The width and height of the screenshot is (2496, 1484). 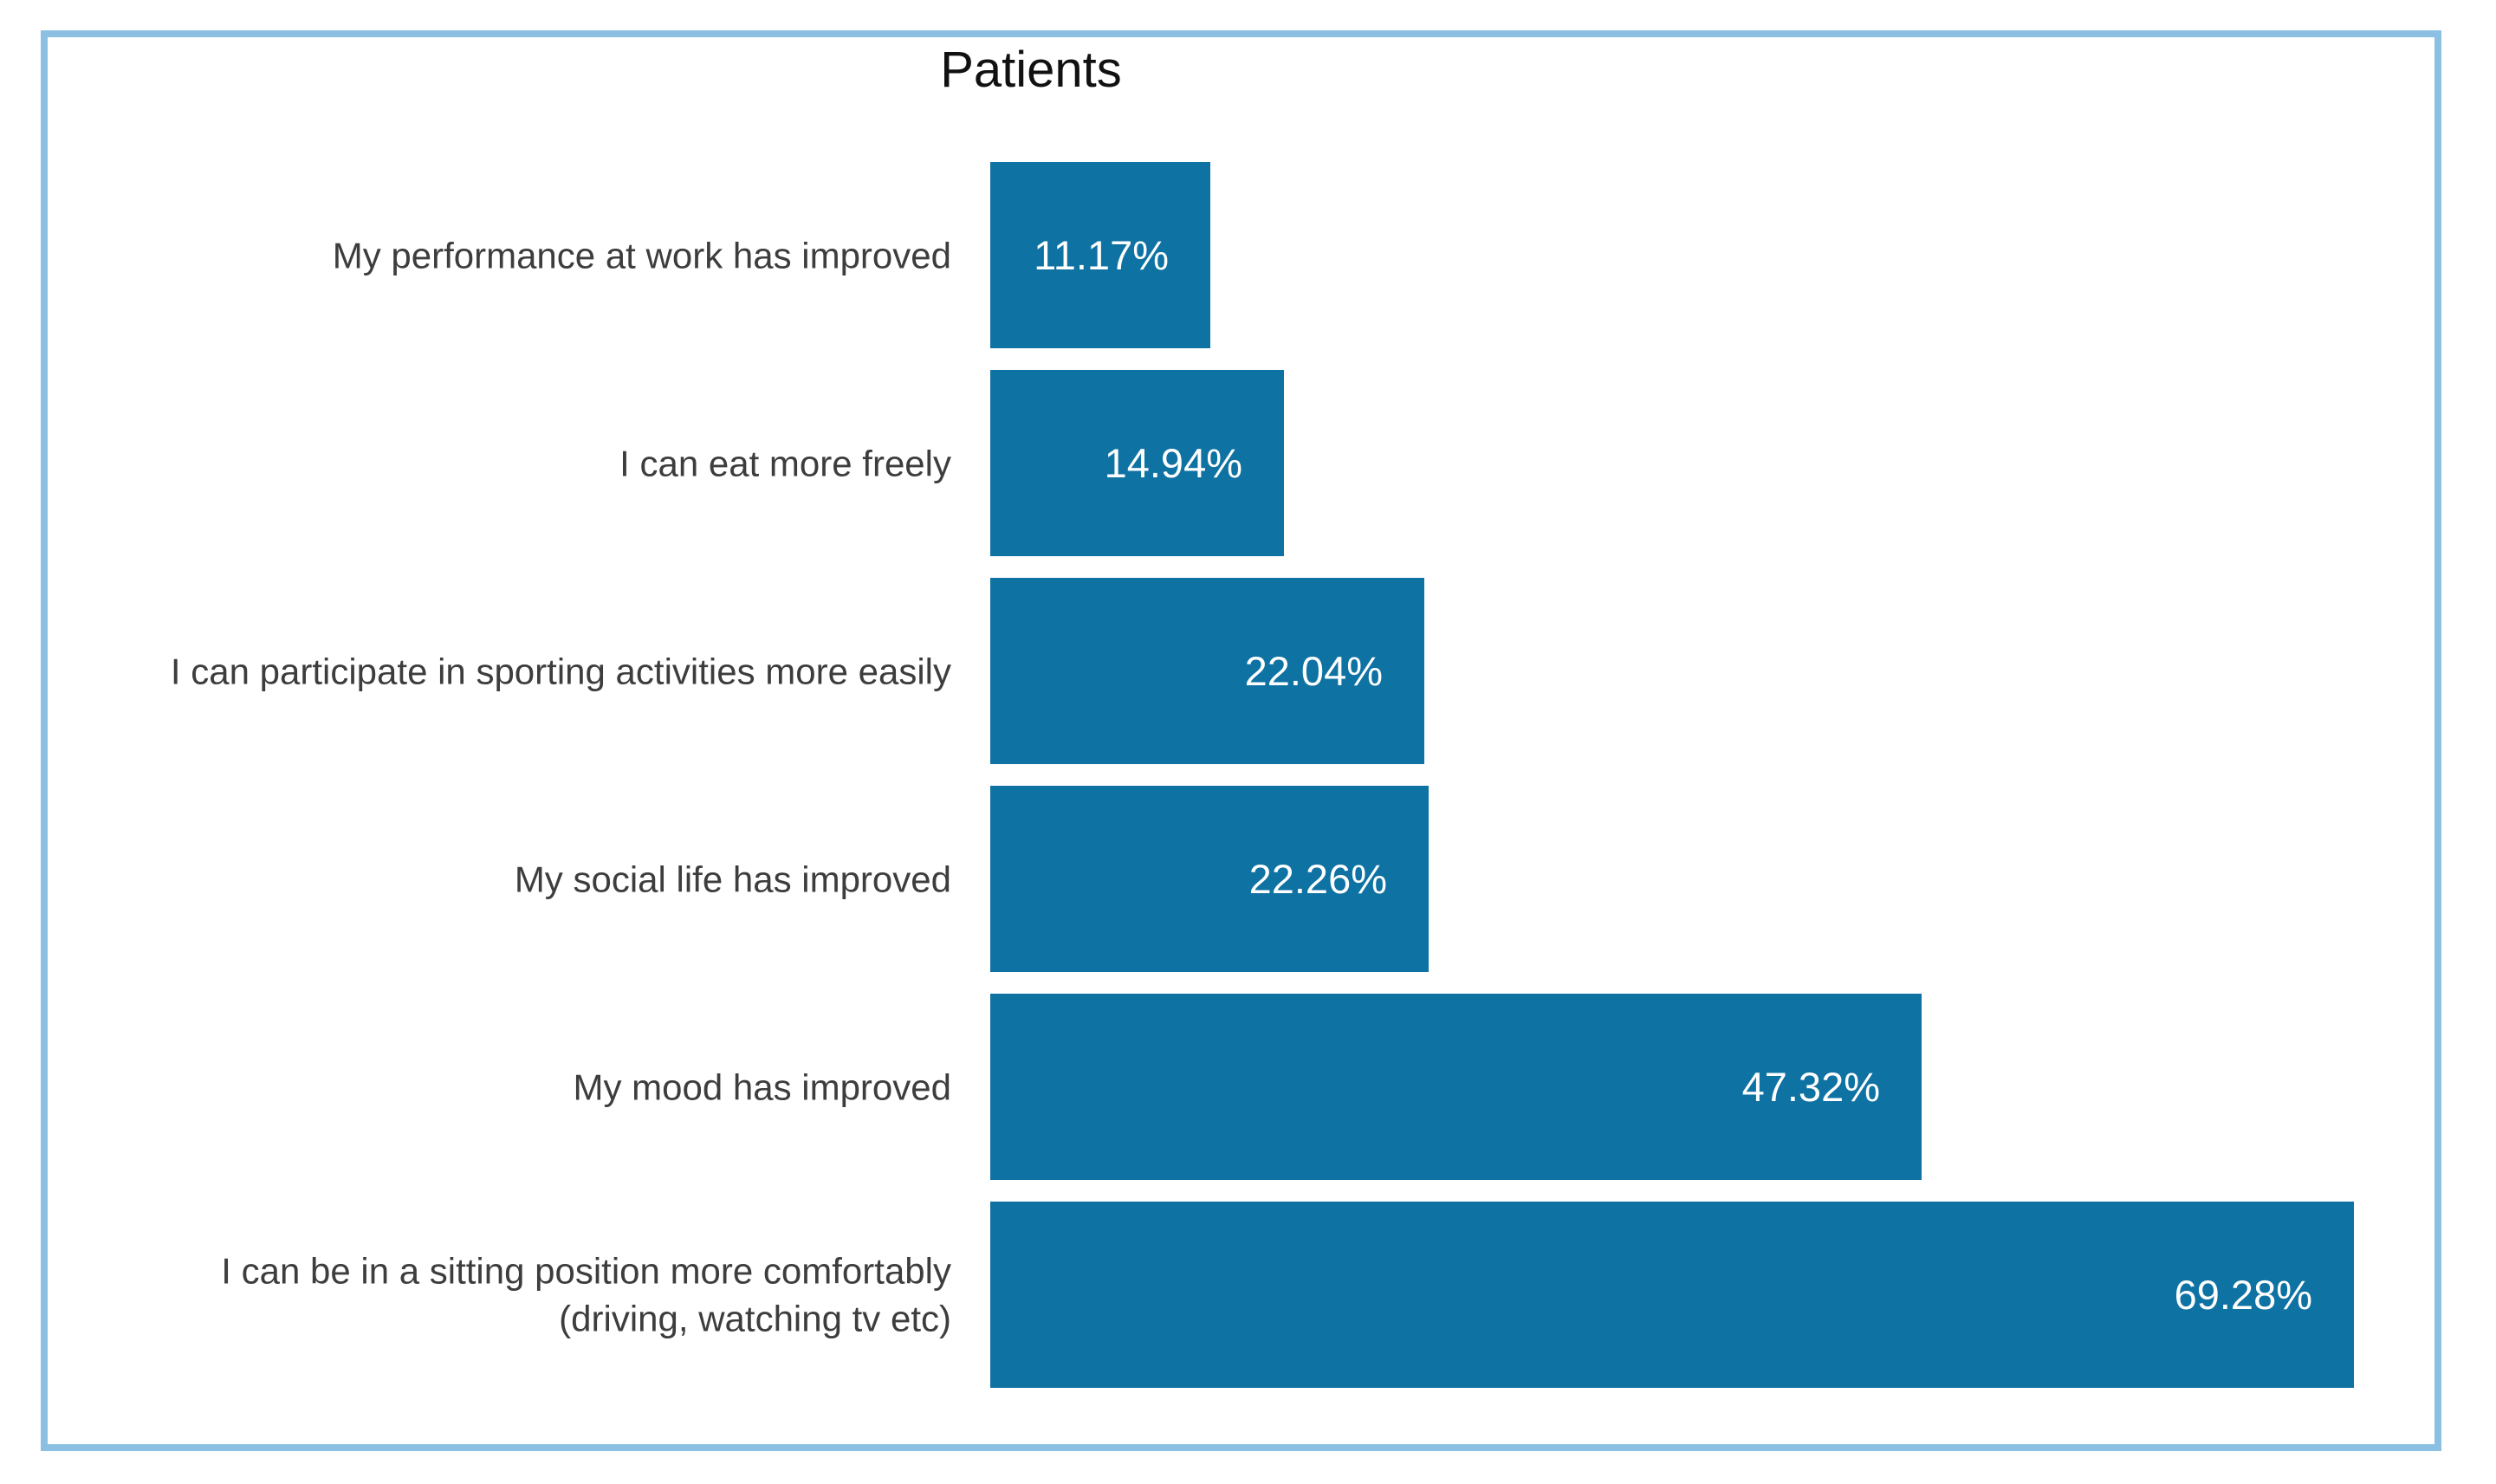 I want to click on category-label: My performance at work has improved, so click(x=642, y=254).